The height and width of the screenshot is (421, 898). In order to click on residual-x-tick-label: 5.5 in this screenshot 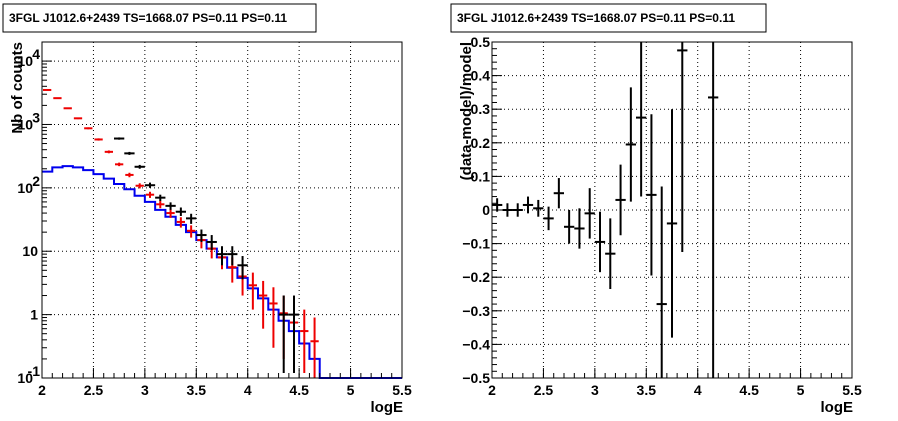, I will do `click(852, 390)`.